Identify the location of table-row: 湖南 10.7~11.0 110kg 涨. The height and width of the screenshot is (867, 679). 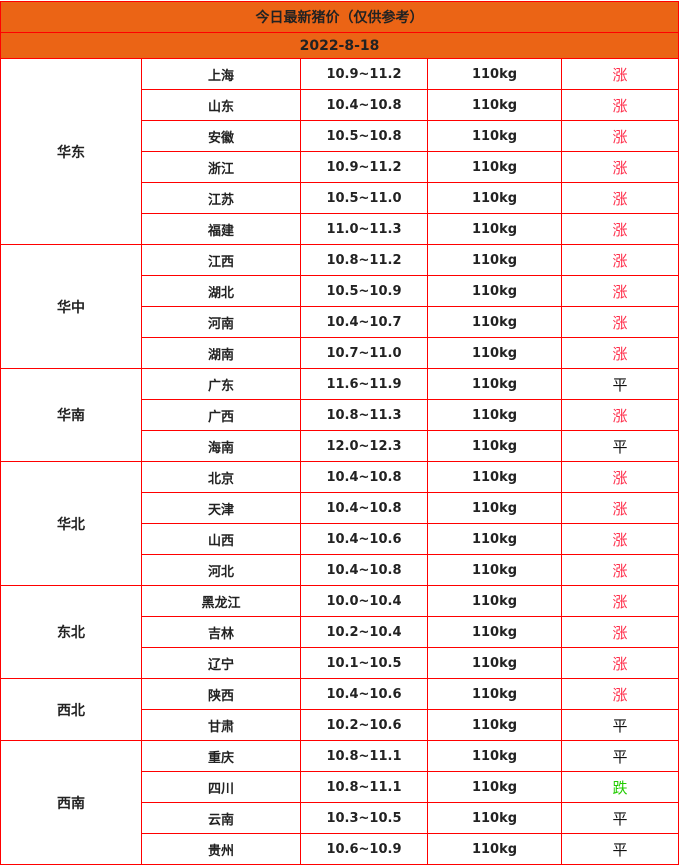
(340, 353).